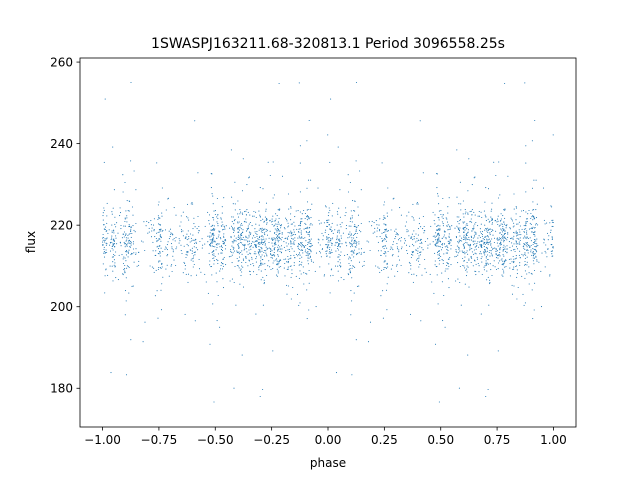 The image size is (640, 484). What do you see at coordinates (271, 440) in the screenshot?
I see `x-tick-label: −0.25` at bounding box center [271, 440].